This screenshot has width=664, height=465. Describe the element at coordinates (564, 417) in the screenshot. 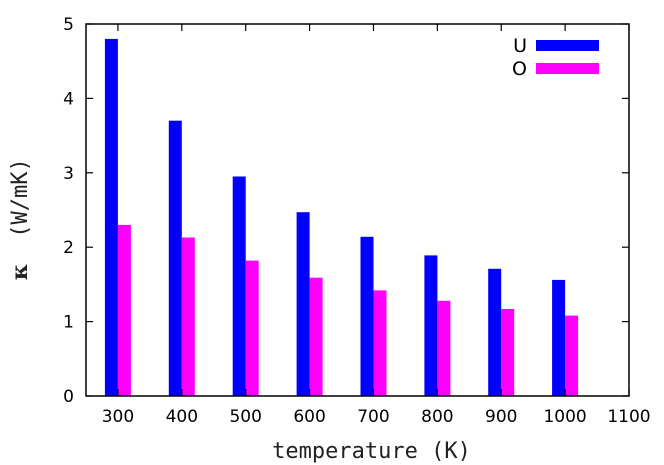

I see `x-tick-label-1000: 1000` at that location.